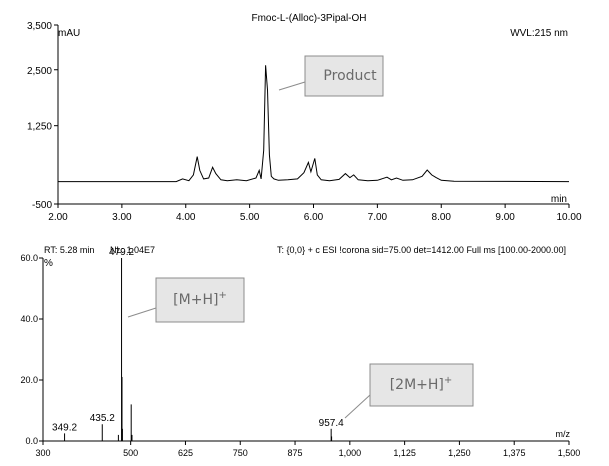 This screenshot has width=609, height=466. What do you see at coordinates (350, 76) in the screenshot?
I see `product-callout-label: Product` at bounding box center [350, 76].